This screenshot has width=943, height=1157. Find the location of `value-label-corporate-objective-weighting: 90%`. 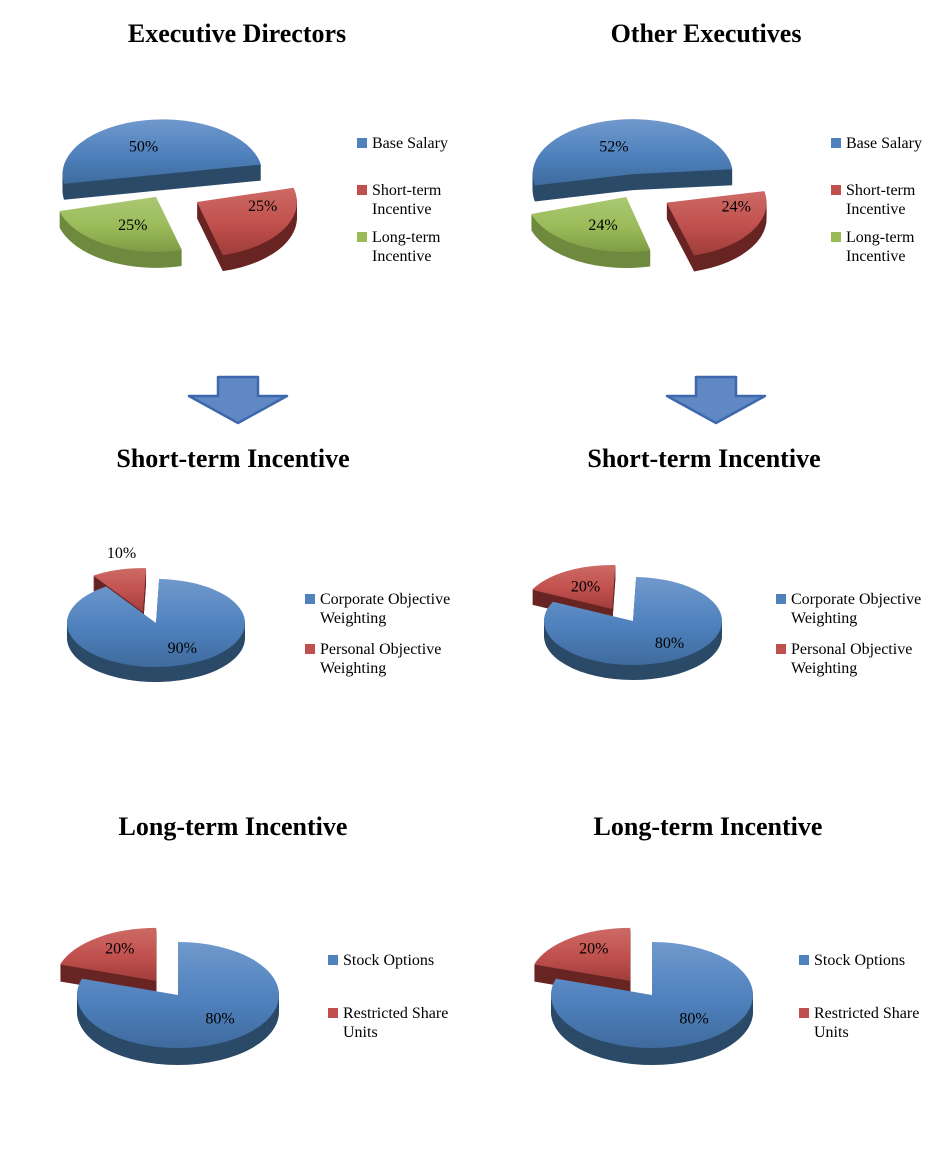

value-label-corporate-objective-weighting: 90% is located at coordinates (182, 648).